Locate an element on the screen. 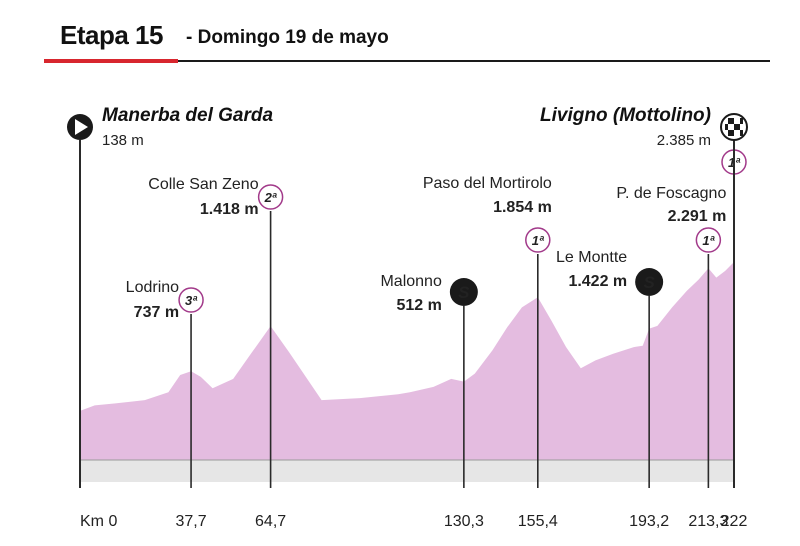 This screenshot has height=546, width=800. sprint-altitude: 1.422 m is located at coordinates (597, 281).